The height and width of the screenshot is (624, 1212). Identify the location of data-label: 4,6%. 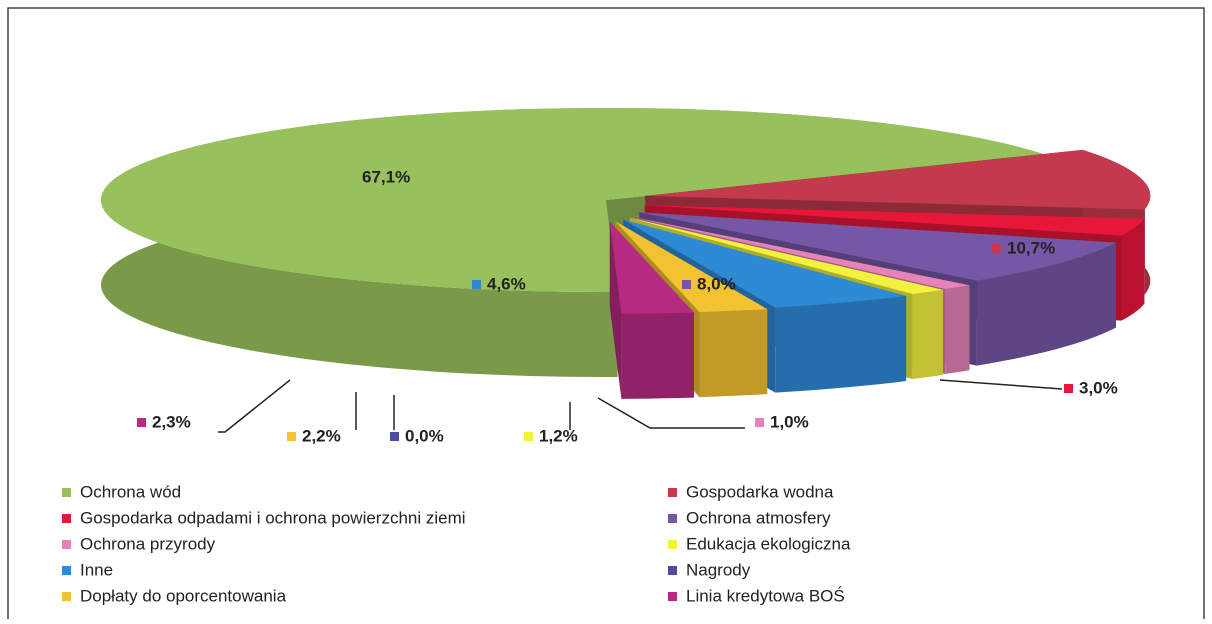
(506, 283).